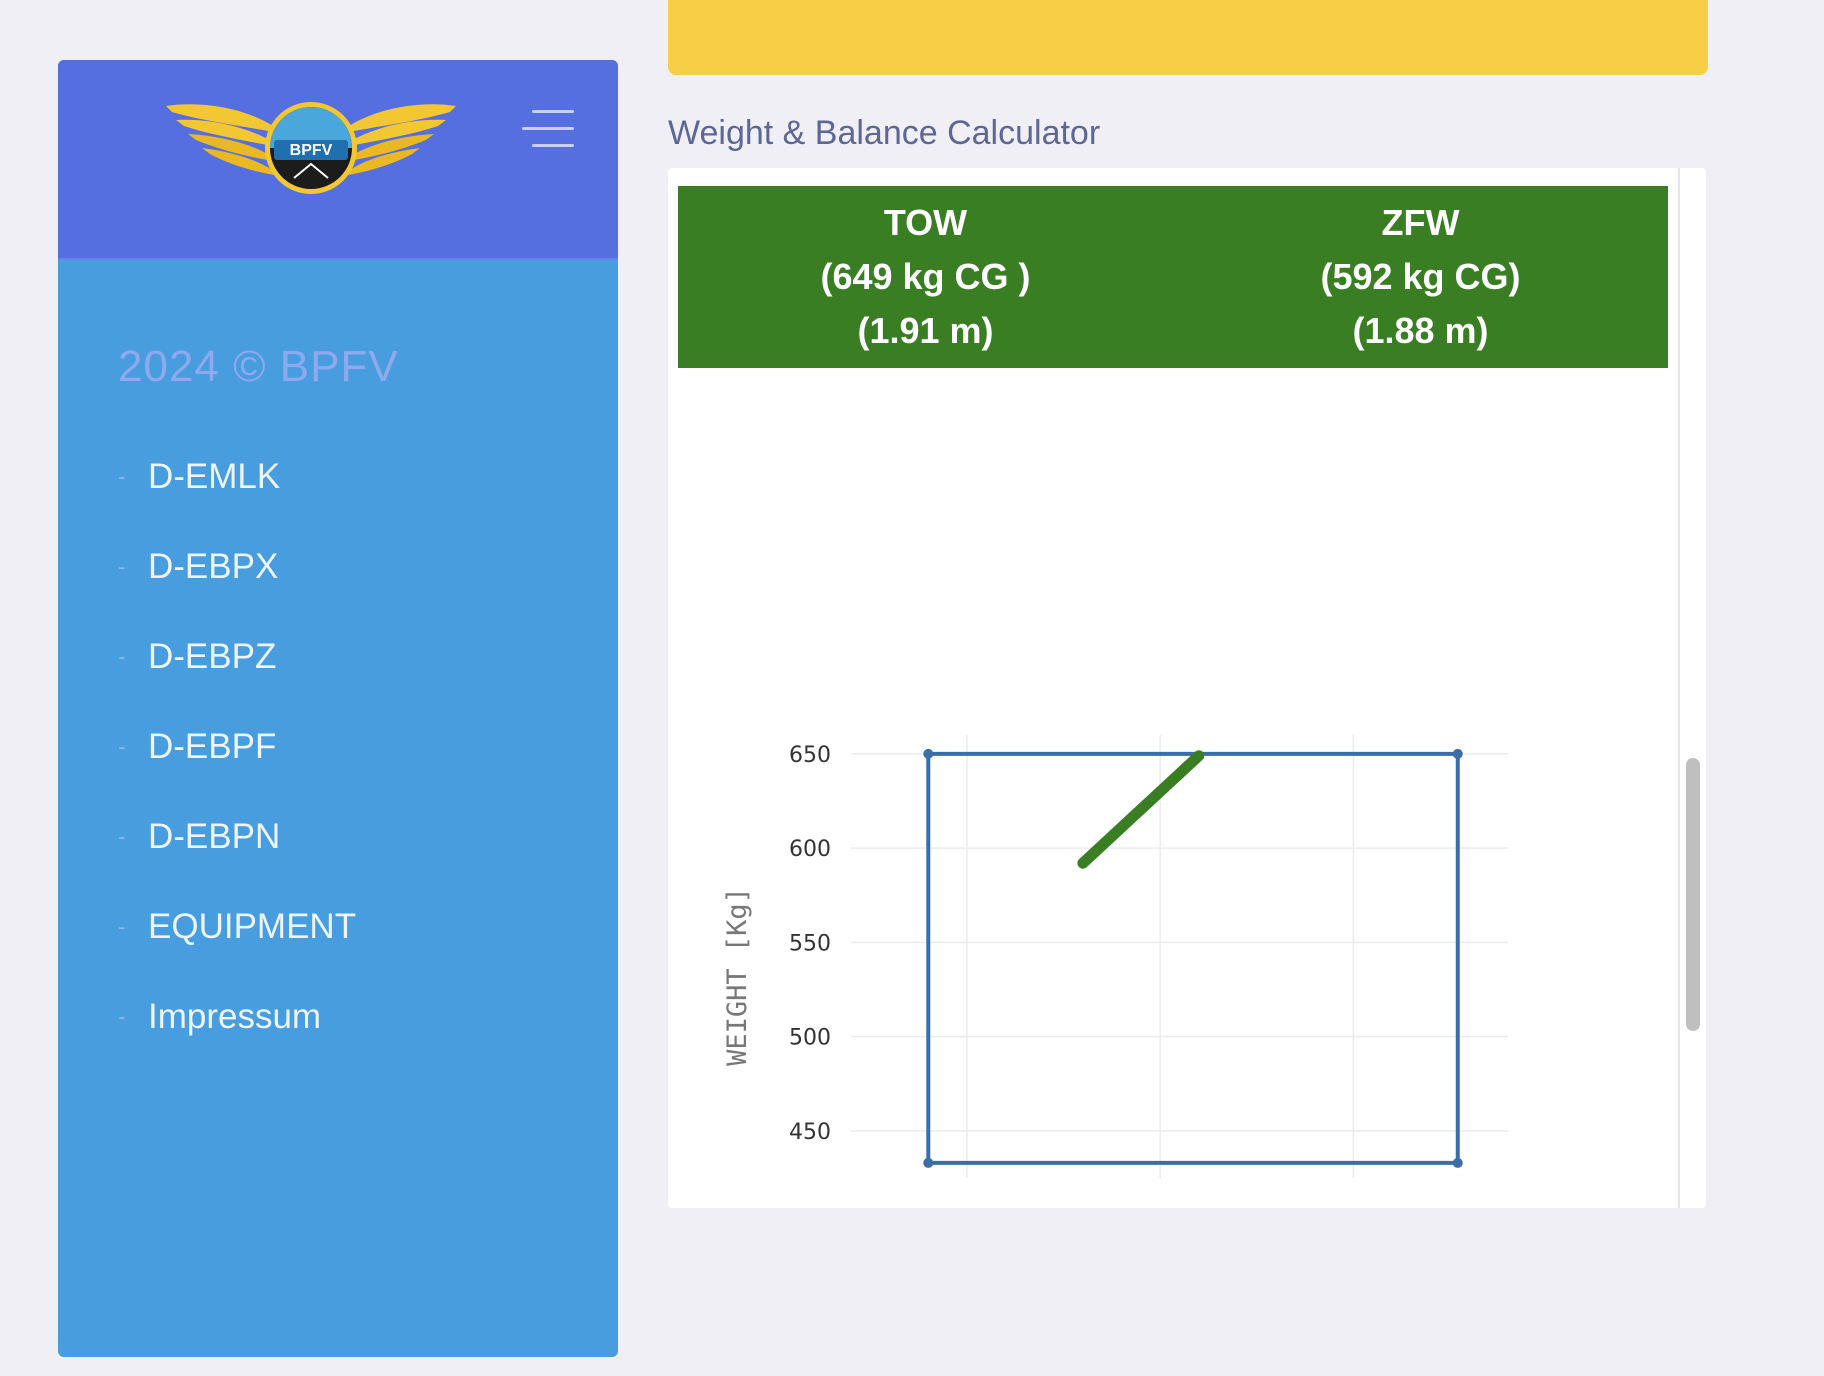 The image size is (1824, 1376). What do you see at coordinates (1141, 809) in the screenshot?
I see `load-cg-line` at bounding box center [1141, 809].